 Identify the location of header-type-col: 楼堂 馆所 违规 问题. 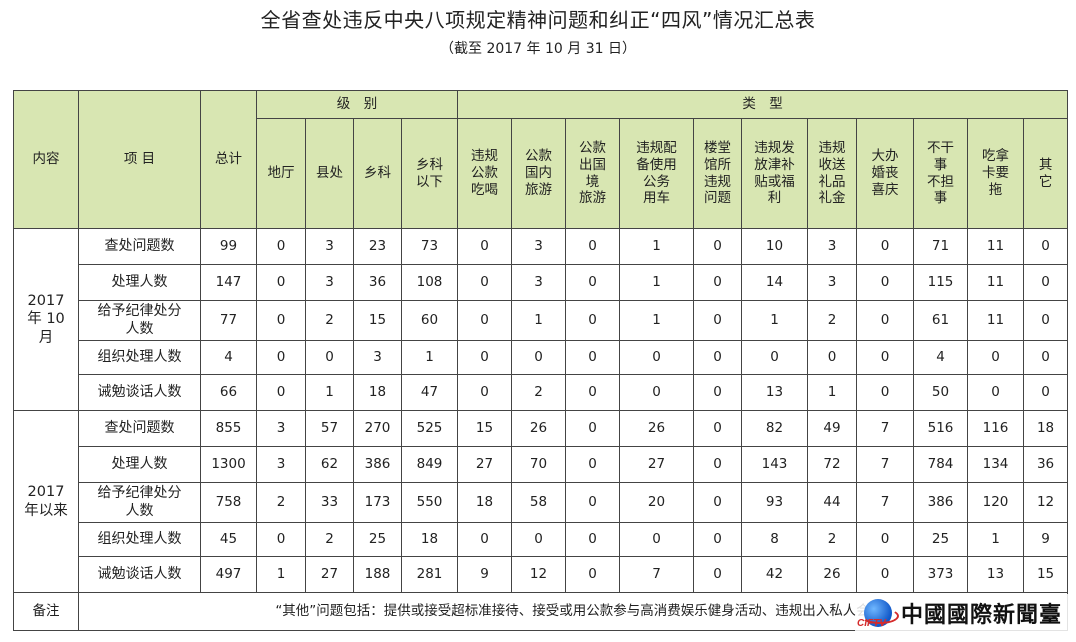
(717, 173).